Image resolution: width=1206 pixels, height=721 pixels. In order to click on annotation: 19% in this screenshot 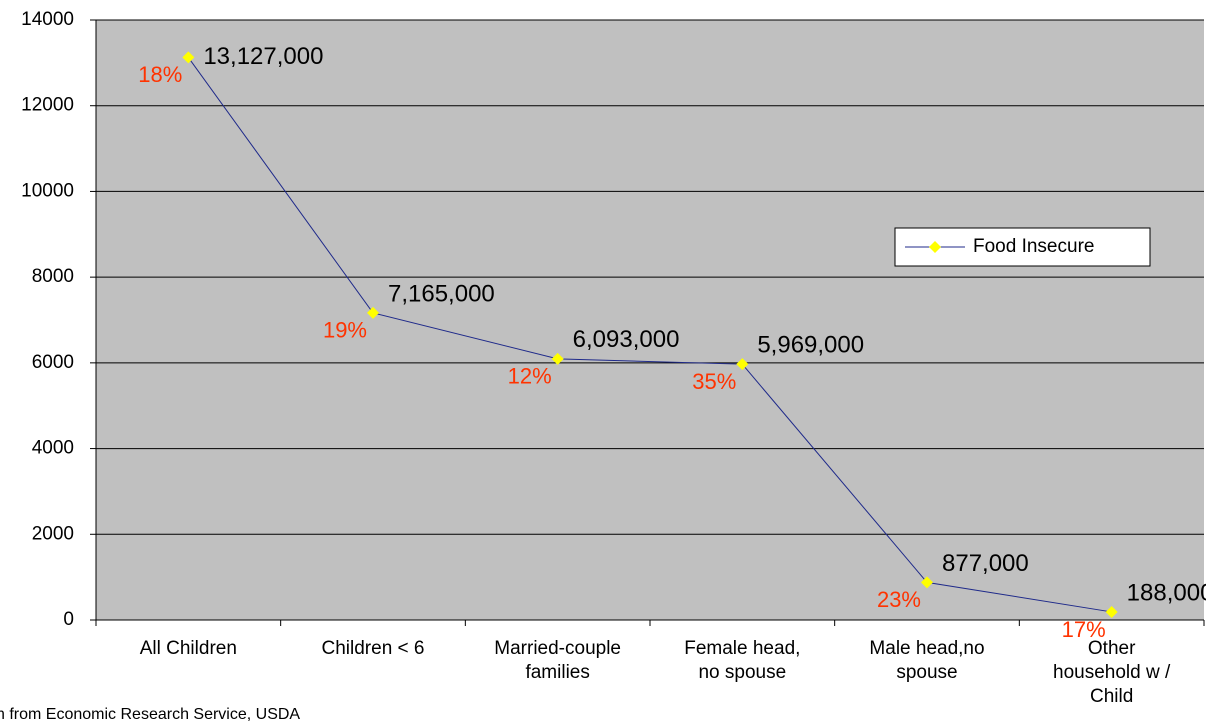, I will do `click(345, 330)`.